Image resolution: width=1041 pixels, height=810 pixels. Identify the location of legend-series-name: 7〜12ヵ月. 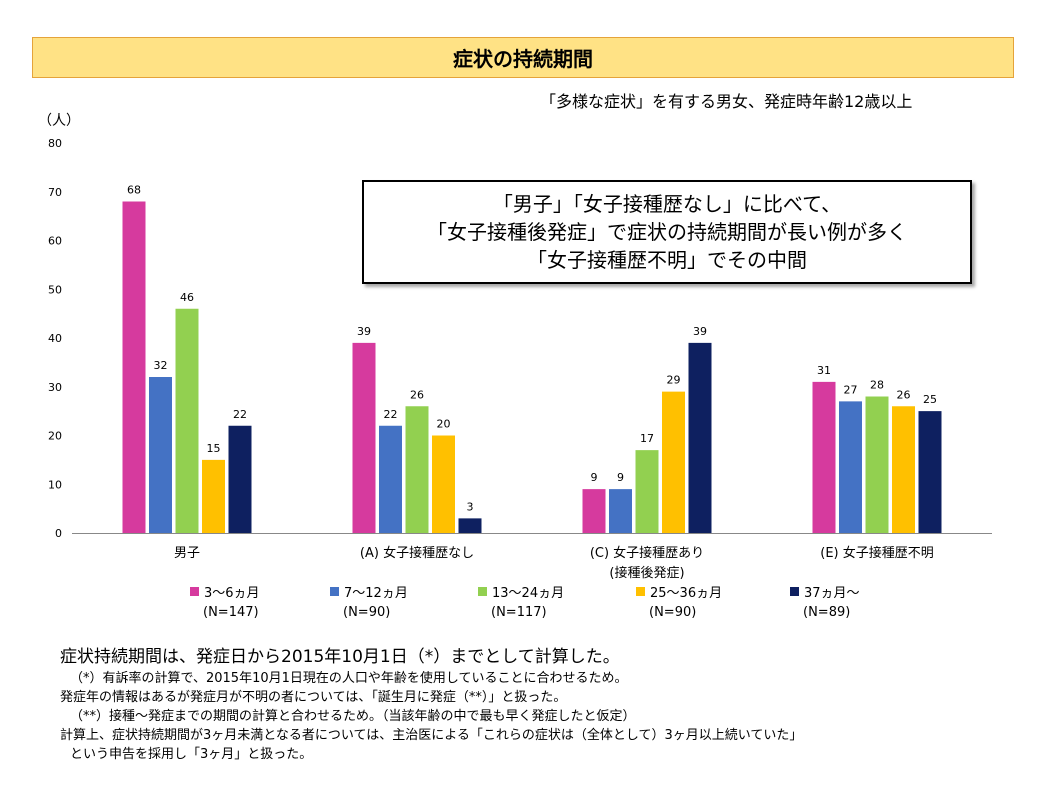
(376, 593).